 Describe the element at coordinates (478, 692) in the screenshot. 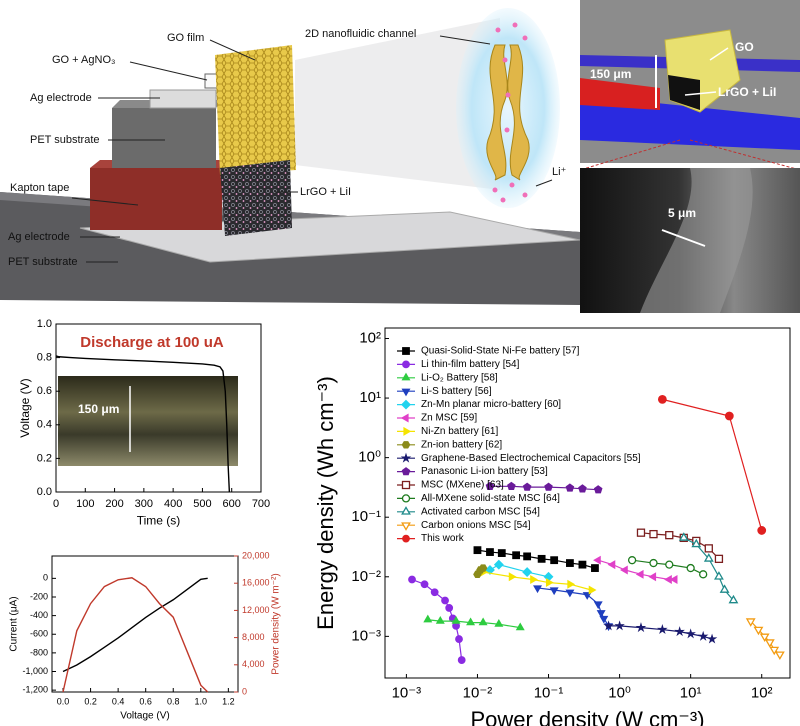

I see `x-tick-label: 10⁻²` at that location.